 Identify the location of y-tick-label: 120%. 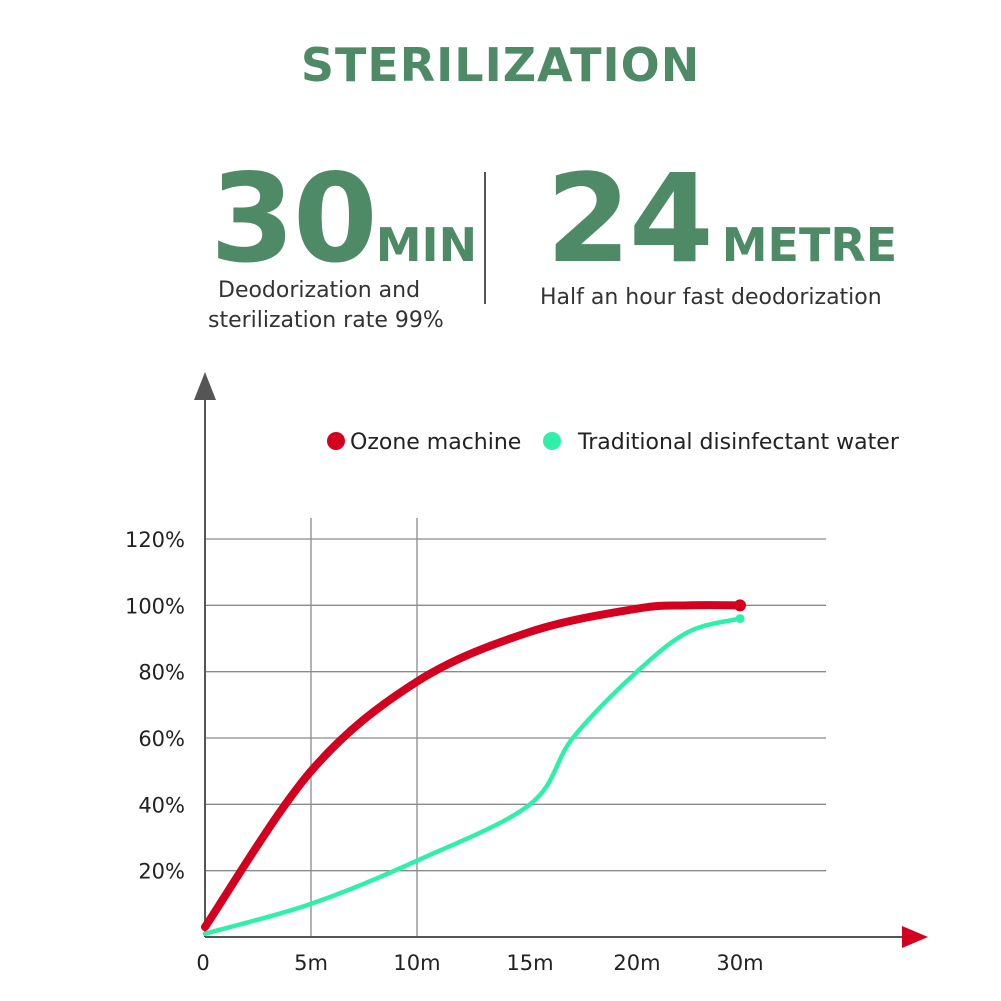
(155, 540).